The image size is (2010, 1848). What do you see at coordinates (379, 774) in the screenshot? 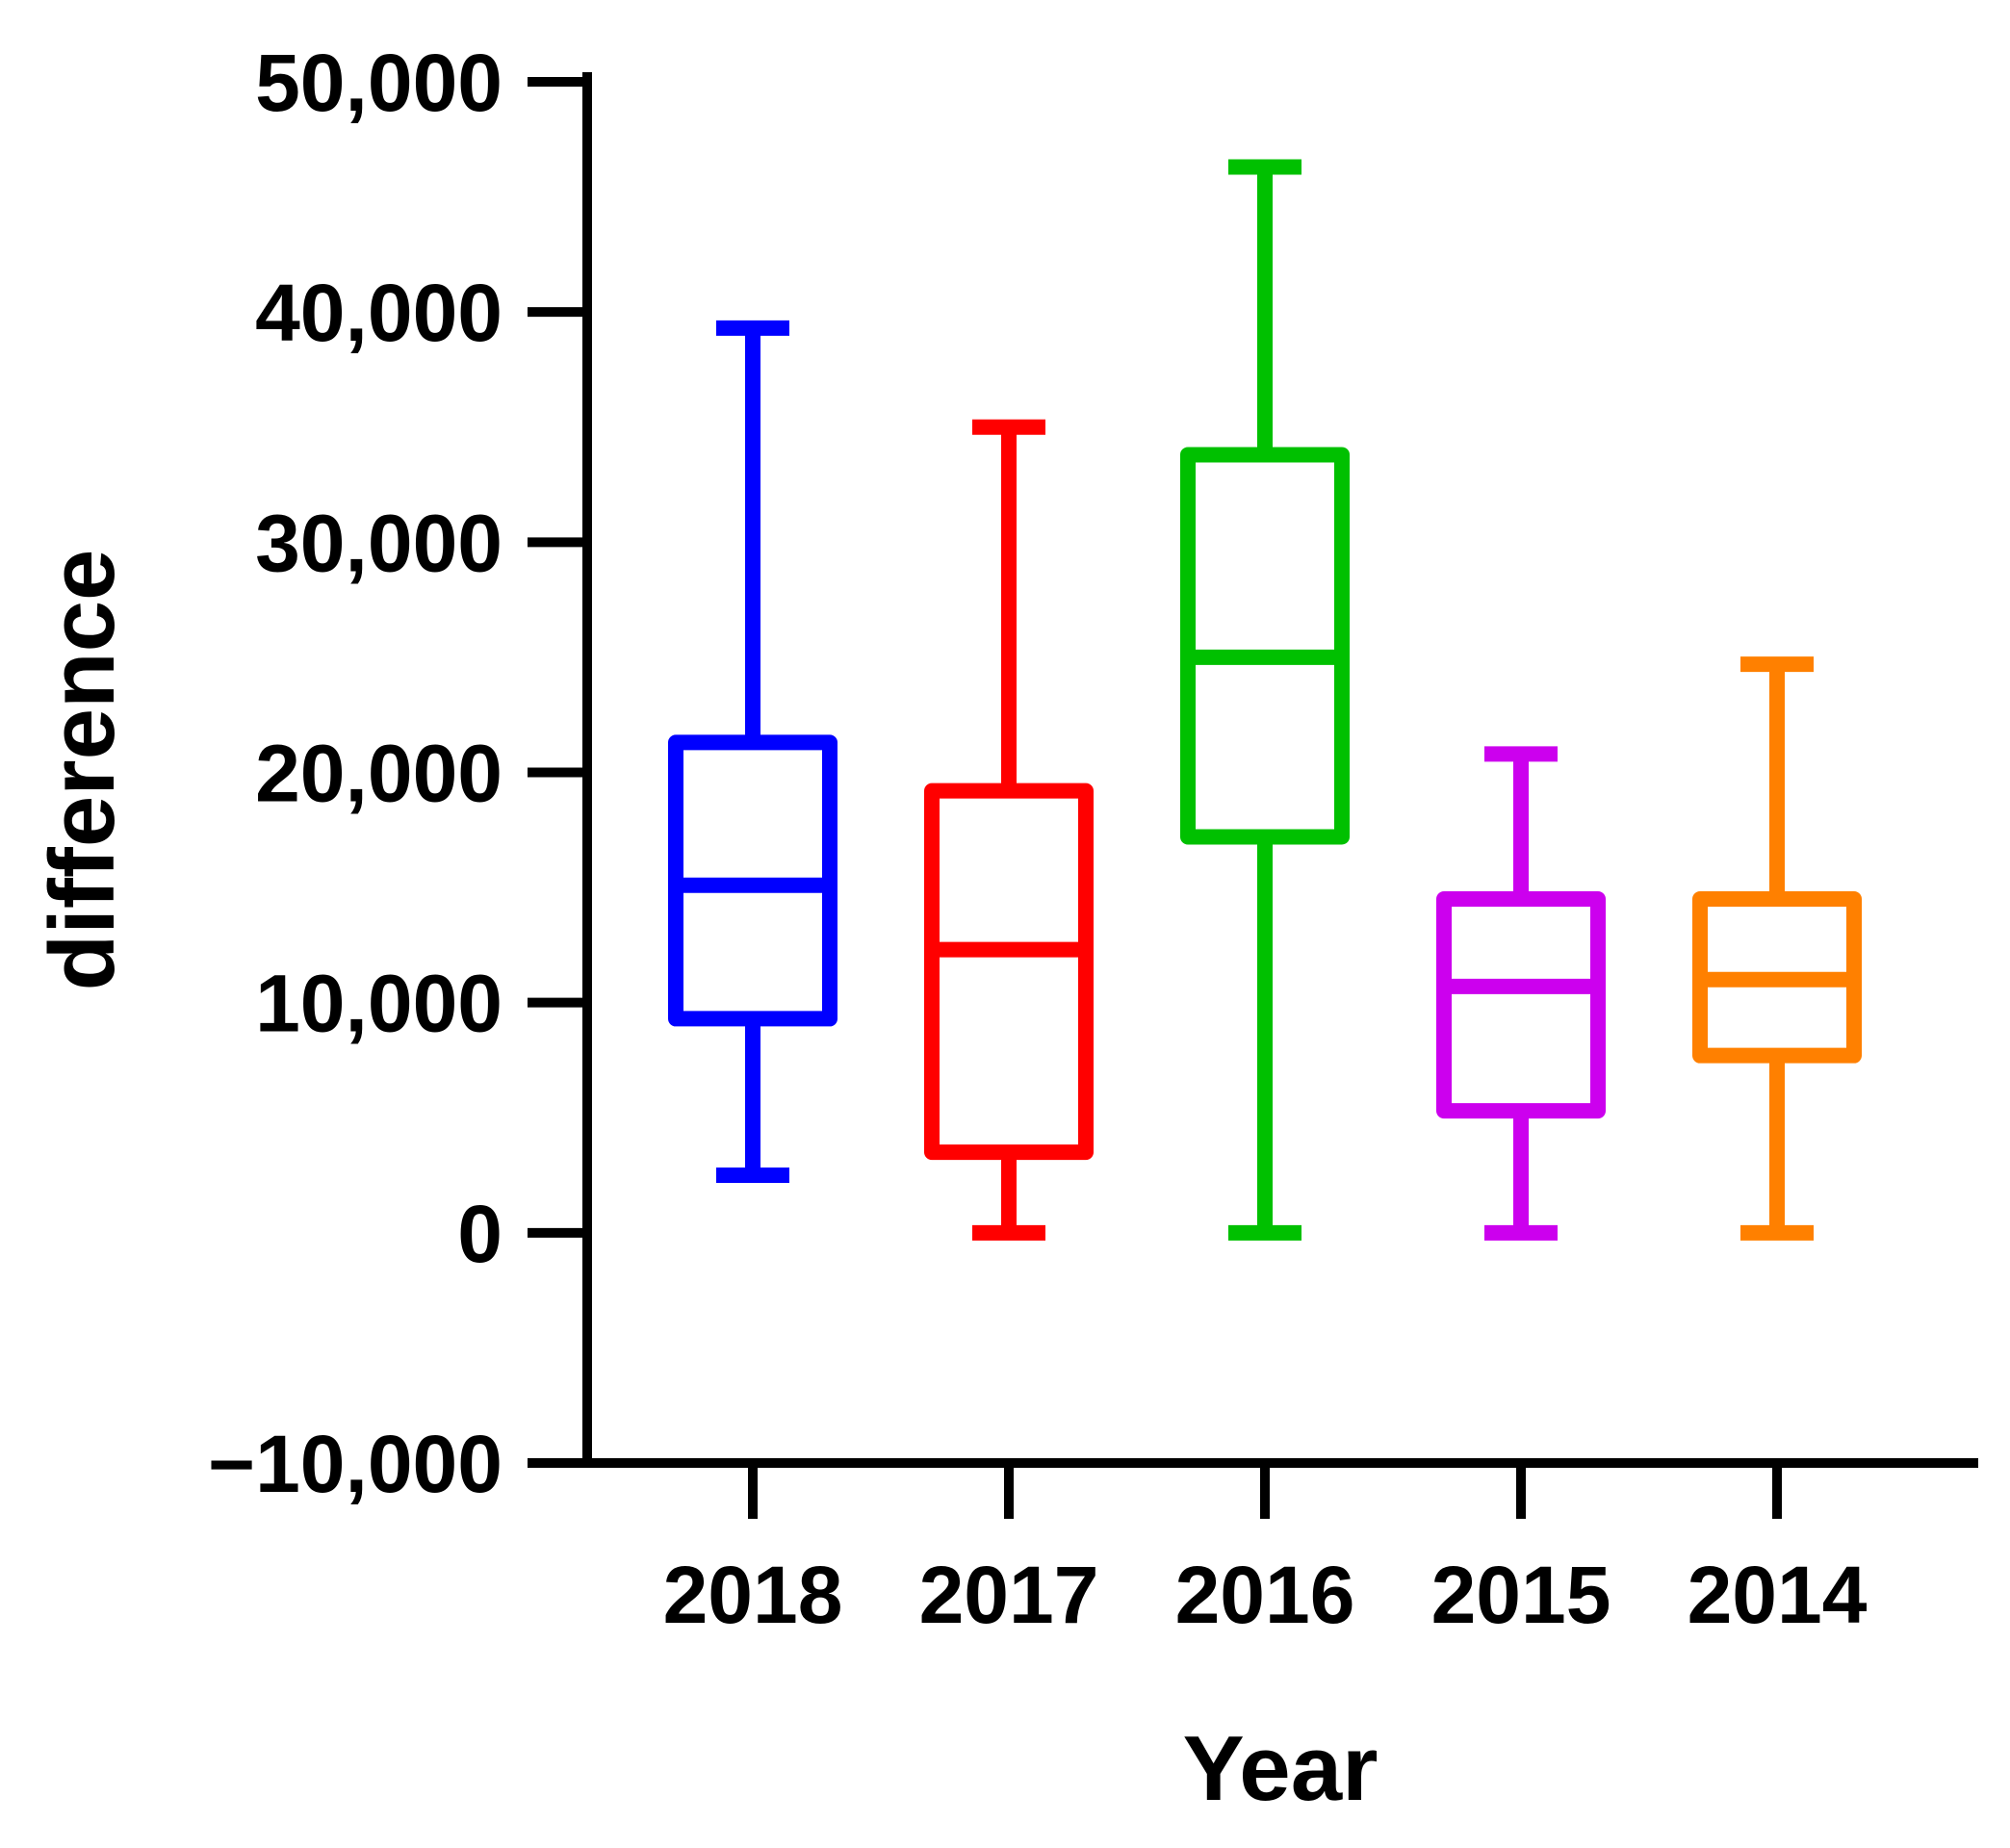
I see `y-tick-label: 20,000` at bounding box center [379, 774].